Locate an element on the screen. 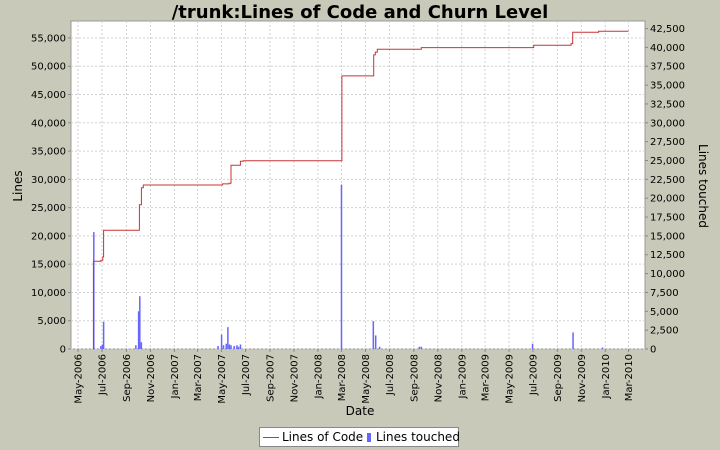 The image size is (720, 450). x-tick-label: May-2009 is located at coordinates (509, 379).